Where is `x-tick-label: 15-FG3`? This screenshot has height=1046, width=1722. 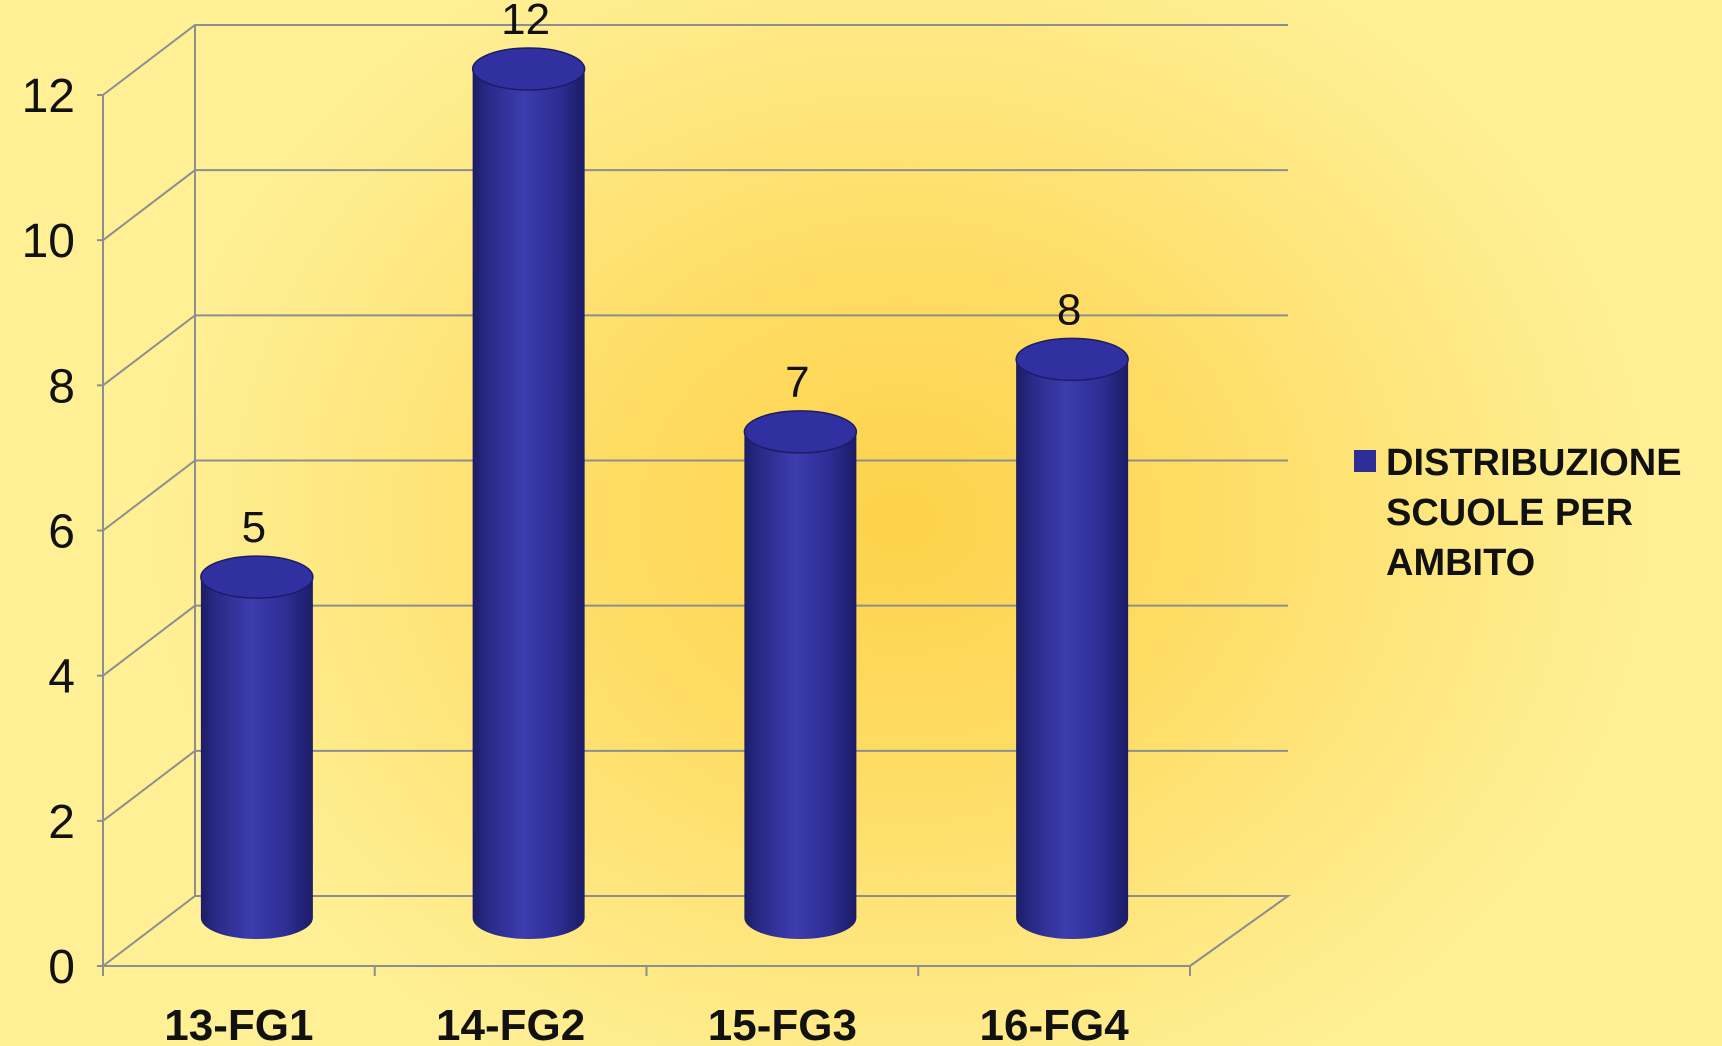 x-tick-label: 15-FG3 is located at coordinates (782, 1023).